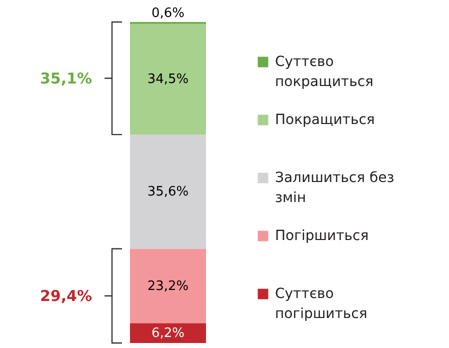 Image resolution: width=449 pixels, height=348 pixels. Describe the element at coordinates (321, 304) in the screenshot. I see `legend-label: Суттєво погіршиться` at that location.